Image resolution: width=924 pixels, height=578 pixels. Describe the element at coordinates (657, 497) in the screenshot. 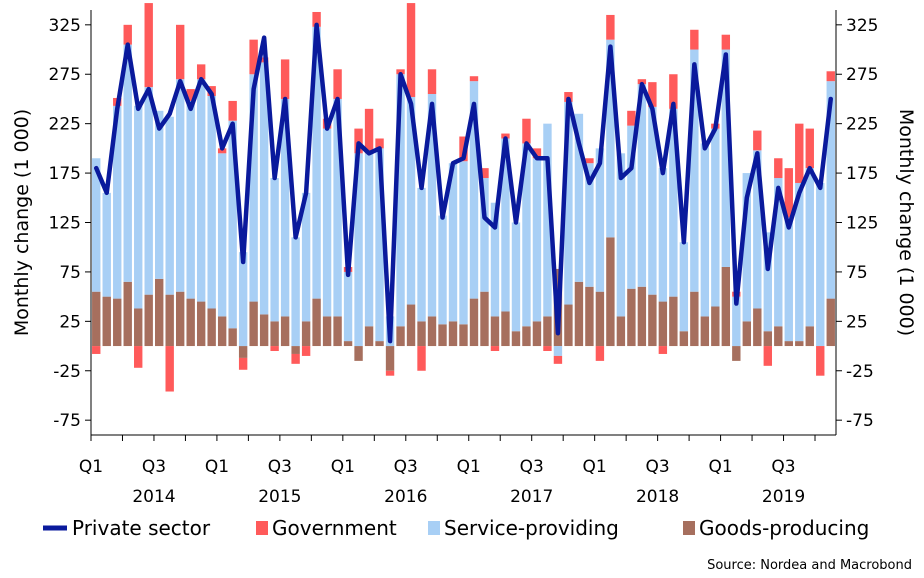

I see `x-year-label: 2018` at that location.